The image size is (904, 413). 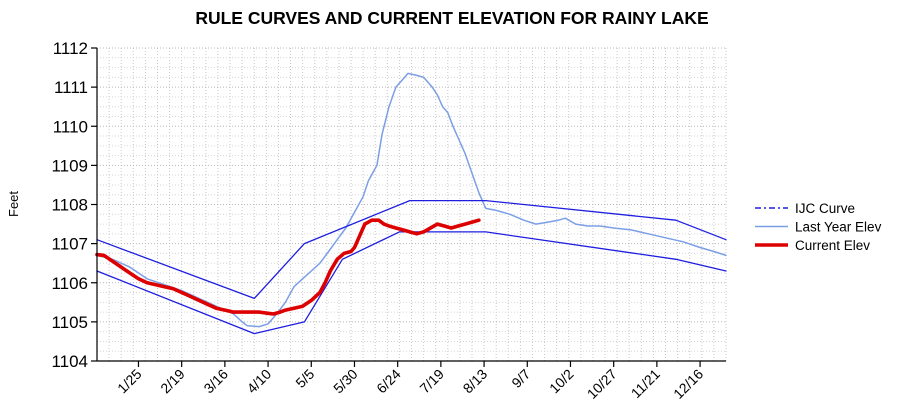 I want to click on y-tick-label: 1107, so click(x=69, y=244).